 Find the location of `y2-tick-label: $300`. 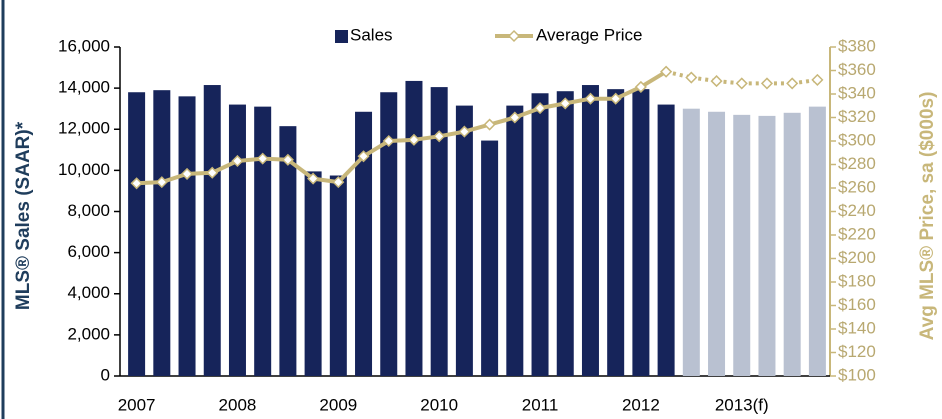

y2-tick-label: $300 is located at coordinates (857, 139).